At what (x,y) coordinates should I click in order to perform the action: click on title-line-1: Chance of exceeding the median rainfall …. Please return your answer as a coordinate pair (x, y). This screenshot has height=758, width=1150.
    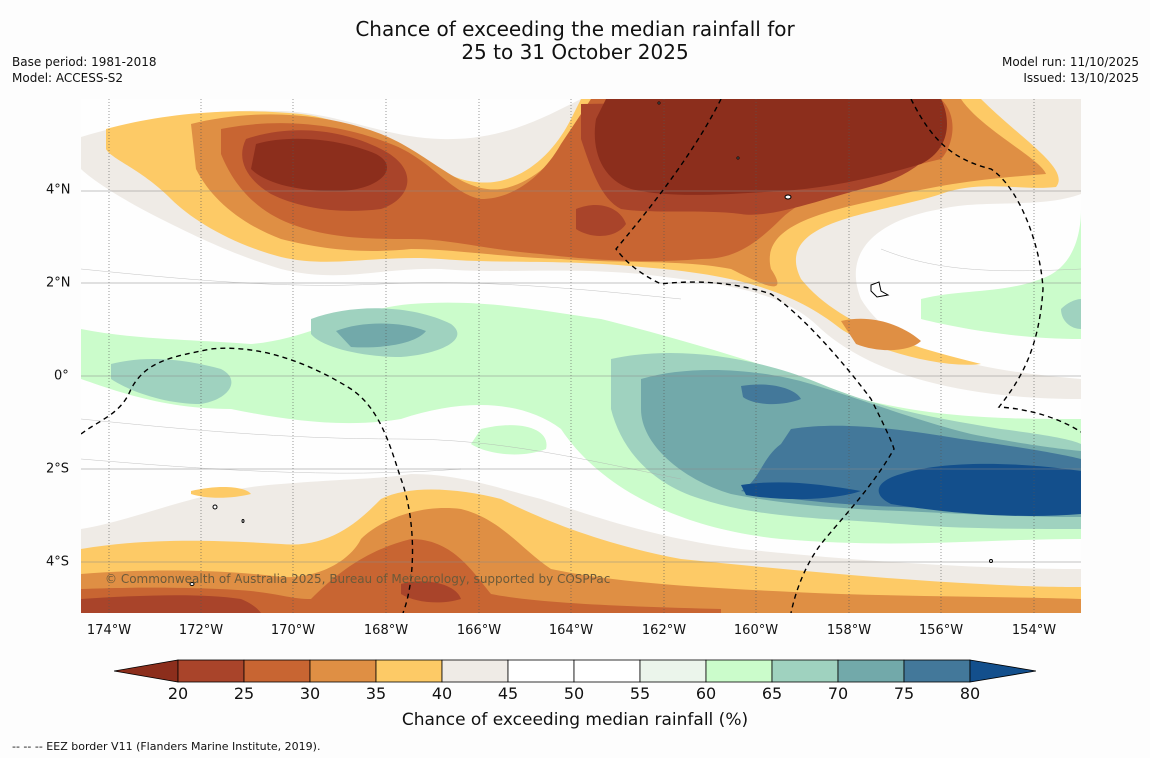
    Looking at the image, I should click on (575, 29).